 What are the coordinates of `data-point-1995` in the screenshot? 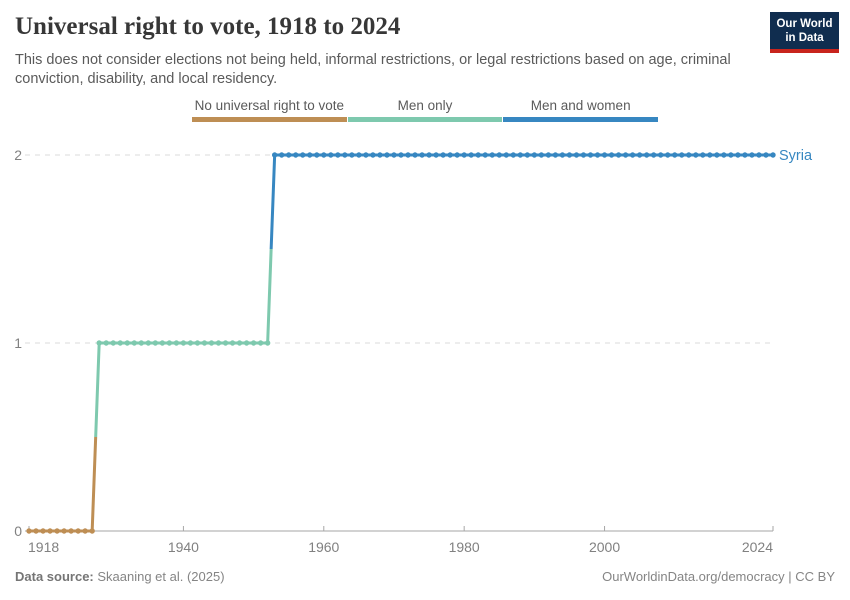 It's located at (569, 155).